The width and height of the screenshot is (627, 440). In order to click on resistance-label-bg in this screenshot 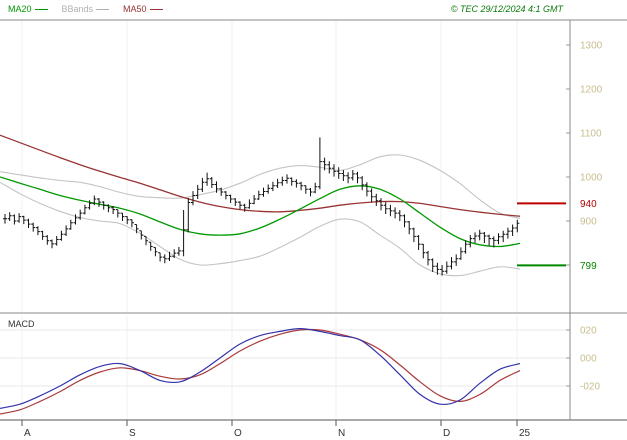, I will do `click(591, 203)`.